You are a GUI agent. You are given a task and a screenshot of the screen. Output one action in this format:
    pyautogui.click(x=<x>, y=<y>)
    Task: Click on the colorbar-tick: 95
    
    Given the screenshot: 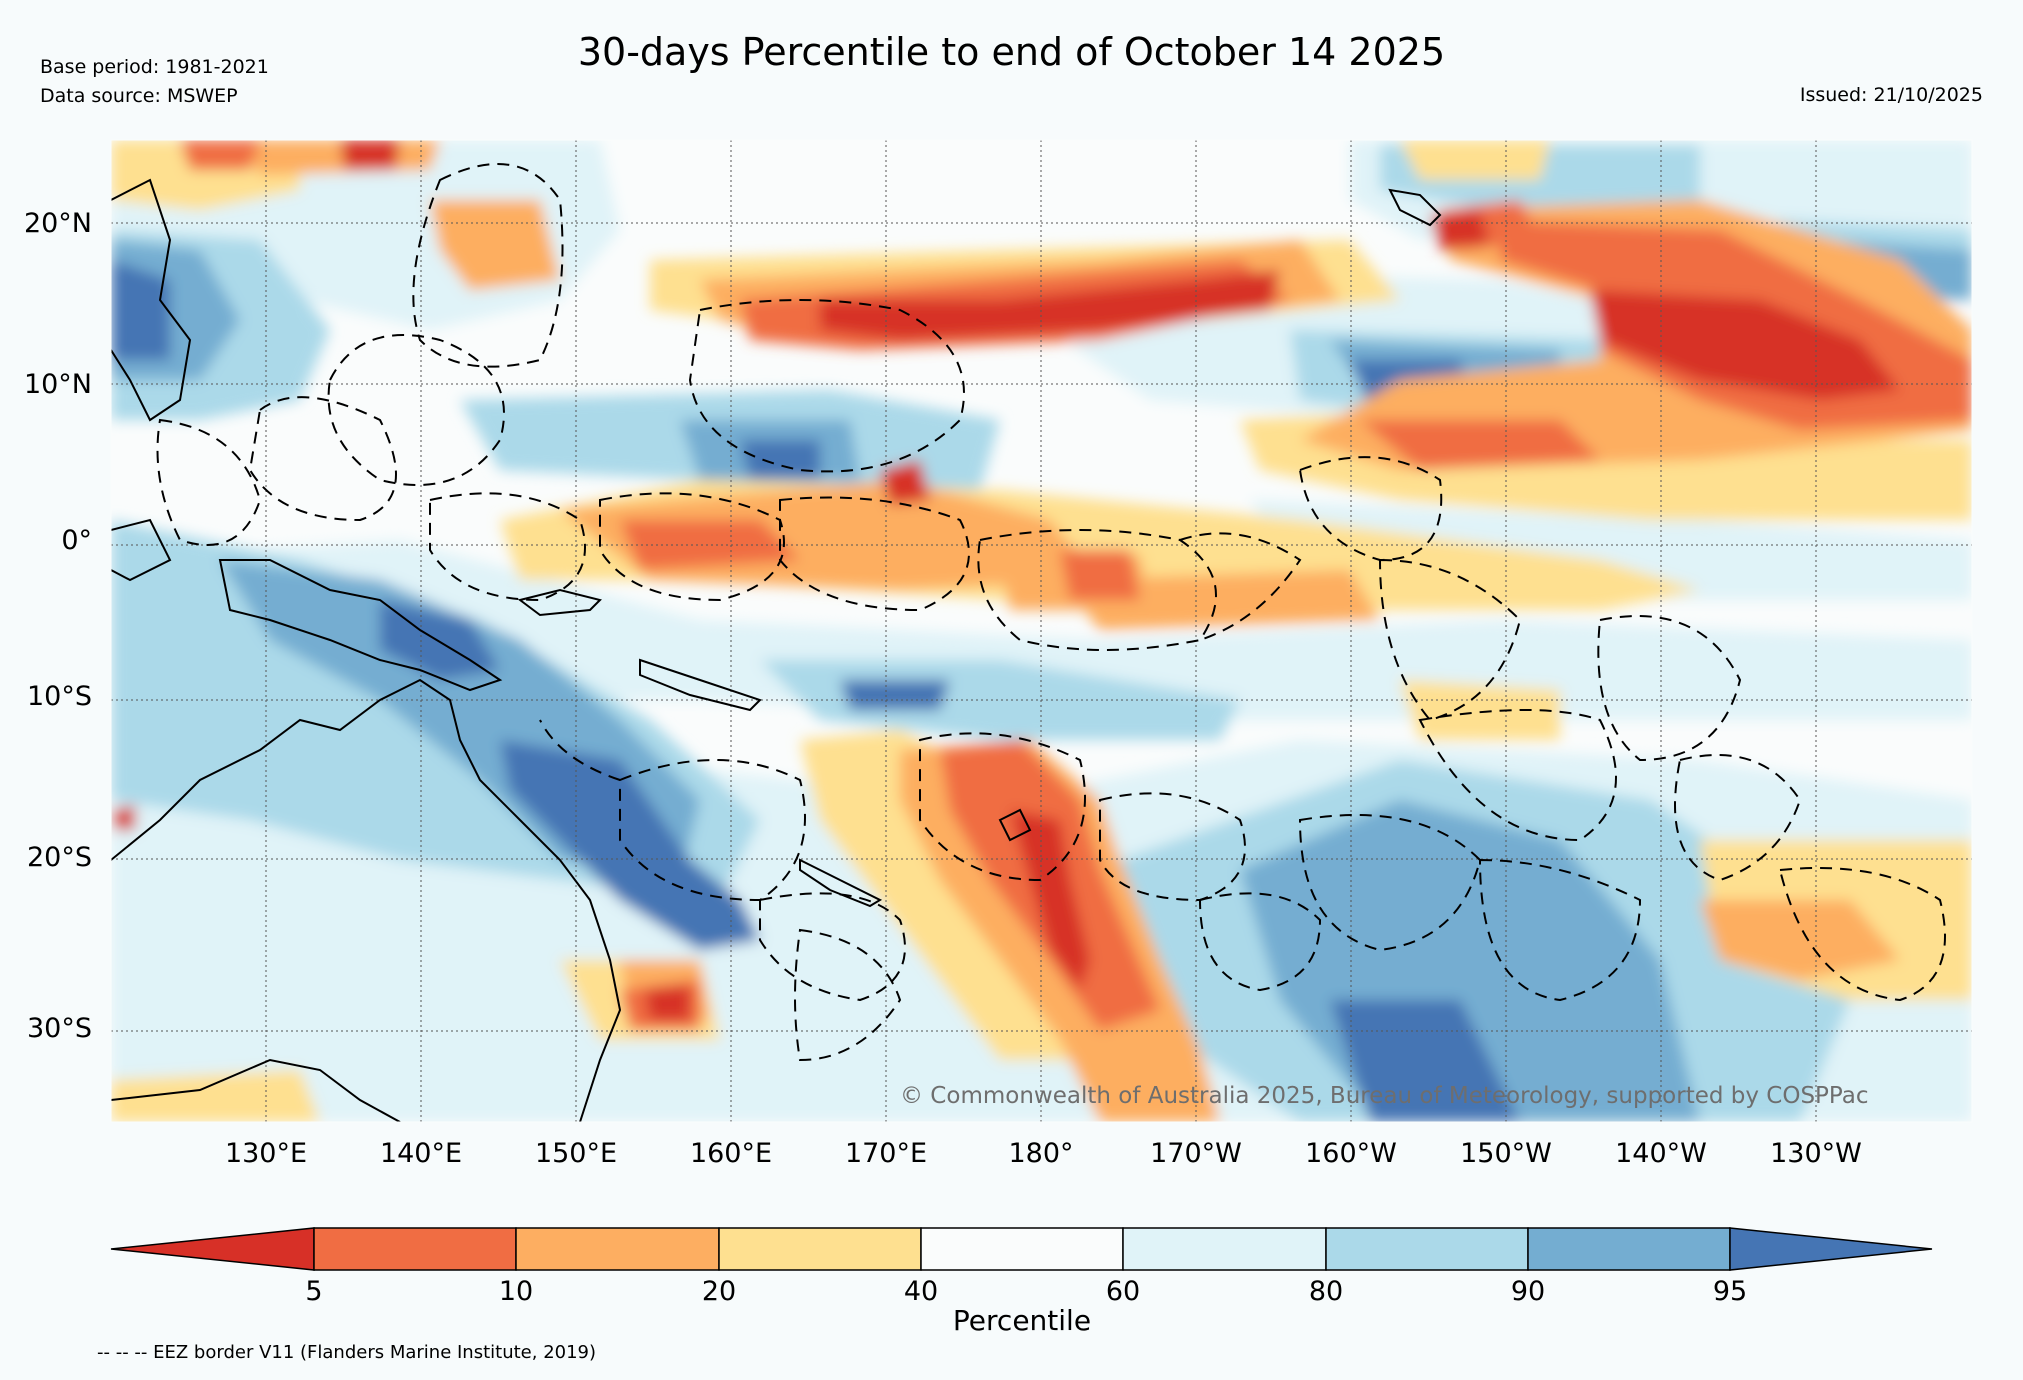 What is the action you would take?
    pyautogui.click(x=1730, y=1291)
    